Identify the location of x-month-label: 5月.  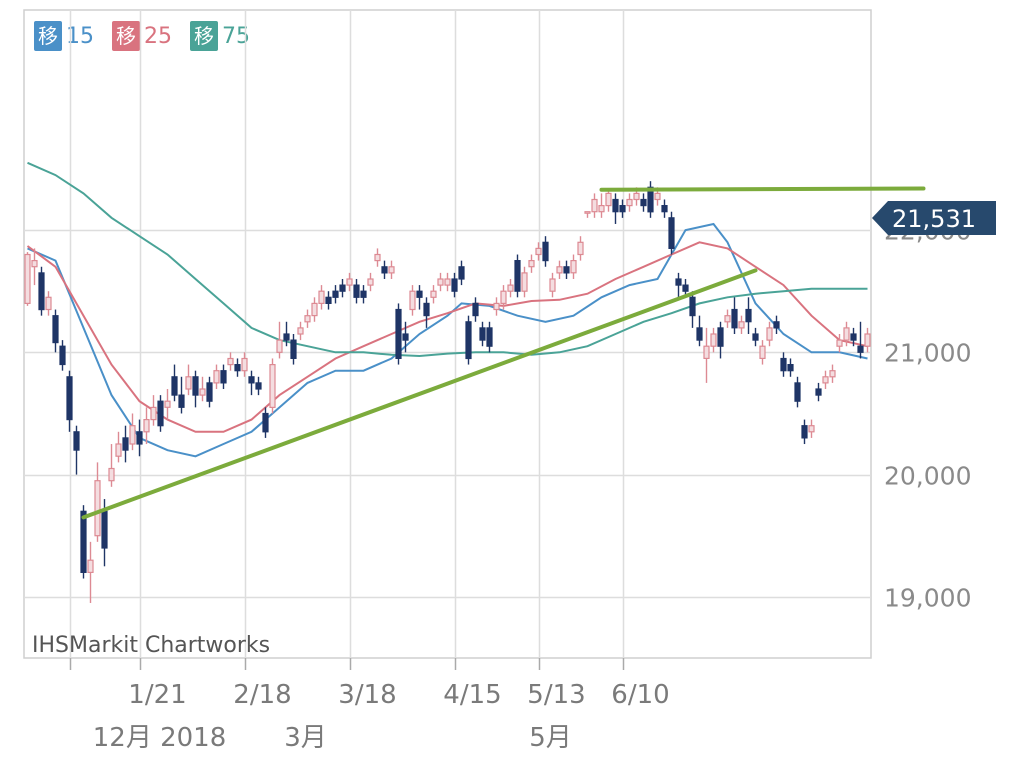
(550, 738).